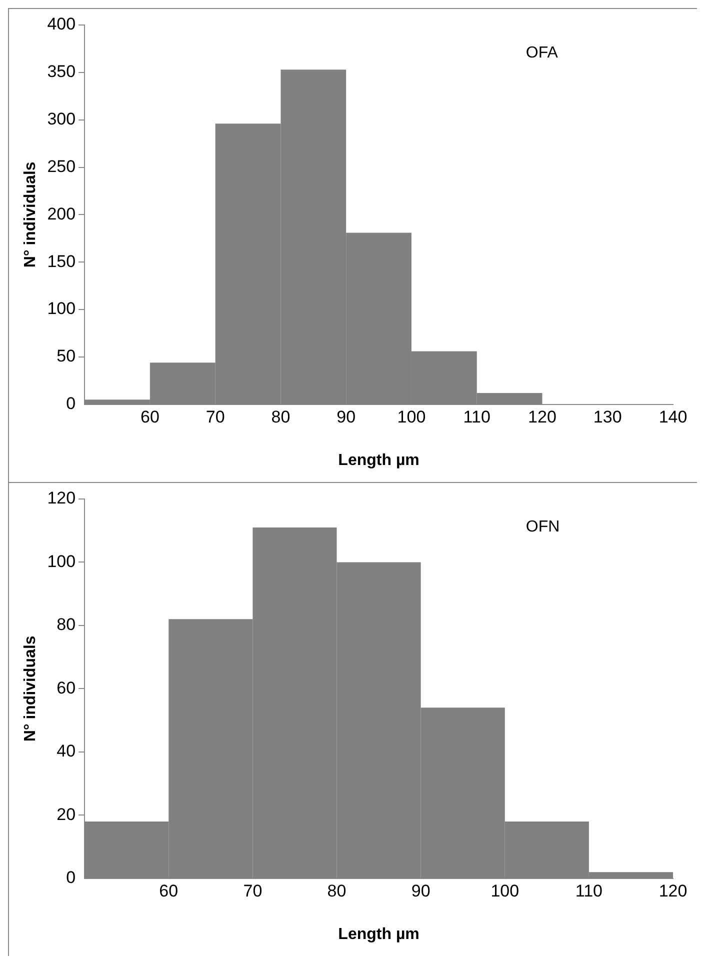  What do you see at coordinates (61, 214) in the screenshot?
I see `y-tick-label: 200` at bounding box center [61, 214].